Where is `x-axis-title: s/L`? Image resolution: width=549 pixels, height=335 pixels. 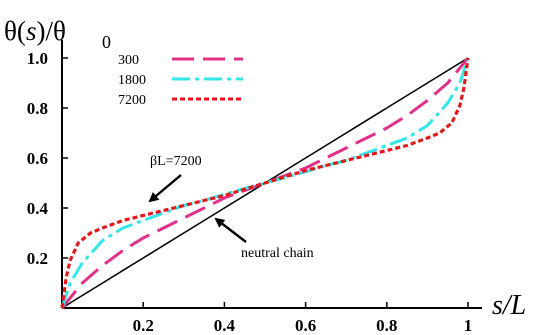 x-axis-title: s/L is located at coordinates (509, 305).